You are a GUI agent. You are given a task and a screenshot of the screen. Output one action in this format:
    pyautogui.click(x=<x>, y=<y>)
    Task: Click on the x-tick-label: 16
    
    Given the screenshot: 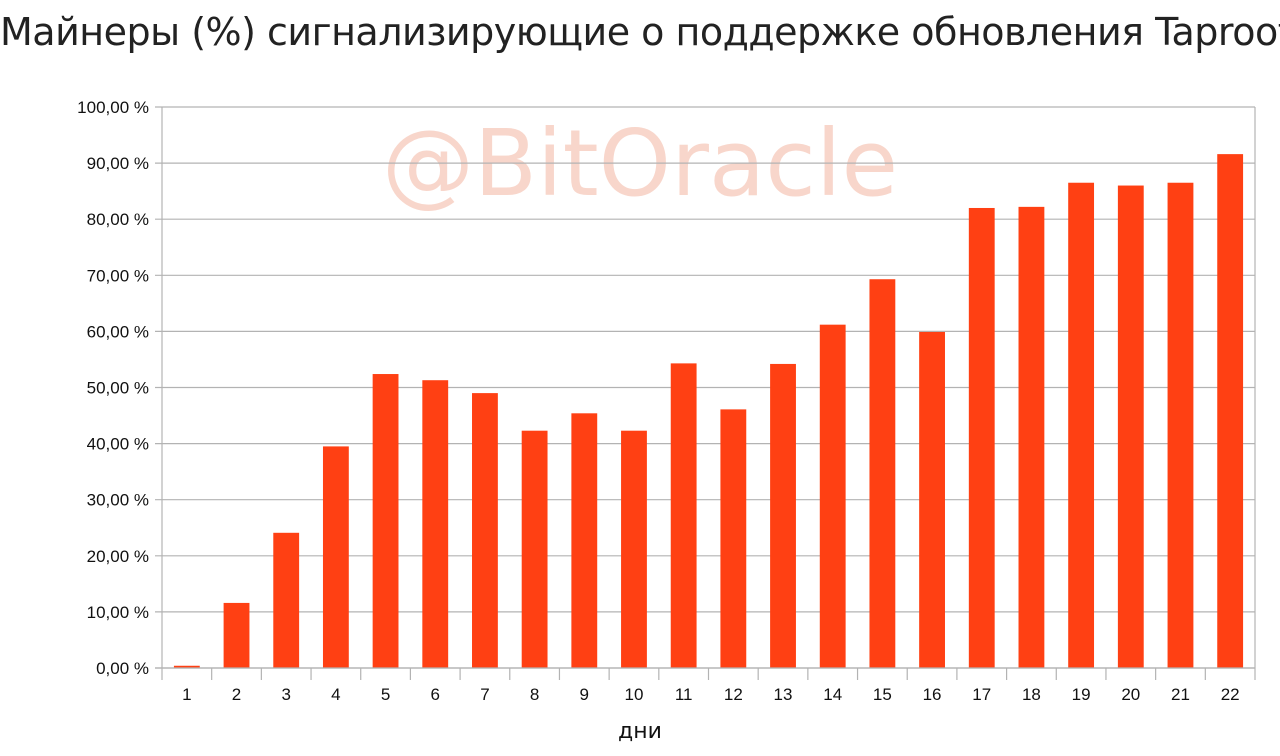 What is the action you would take?
    pyautogui.click(x=932, y=694)
    